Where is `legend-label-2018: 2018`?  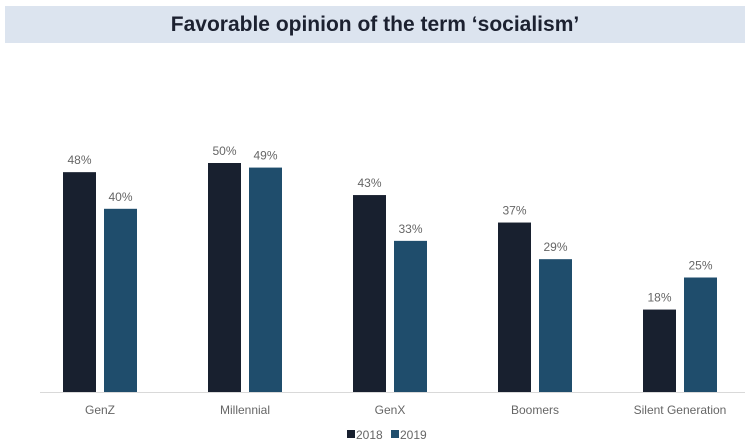
legend-label-2018: 2018 is located at coordinates (369, 435).